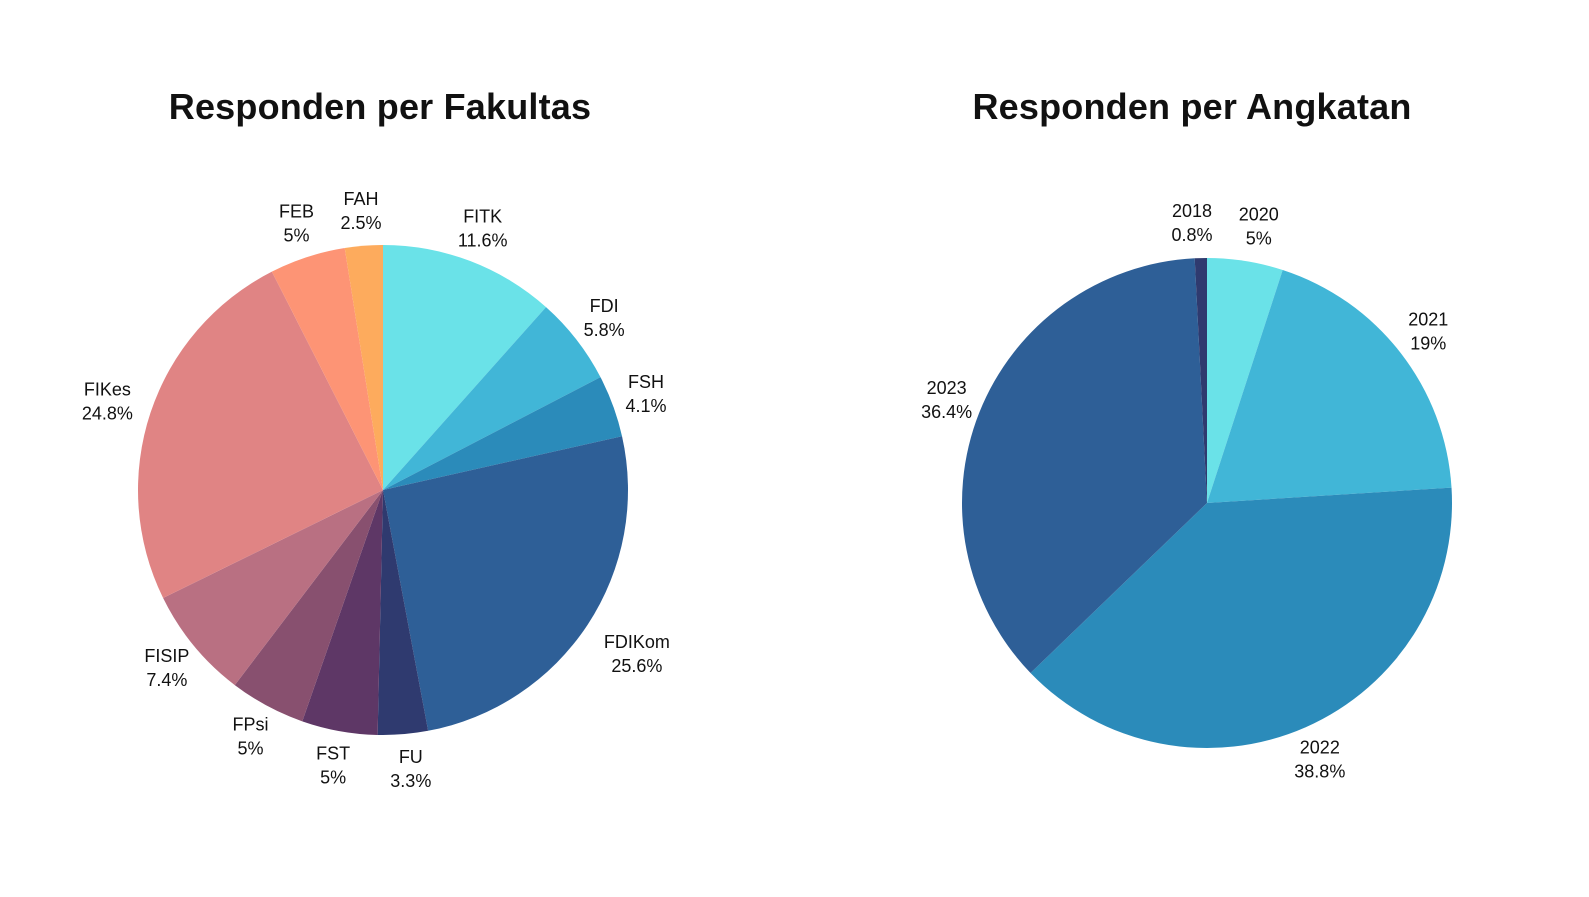 This screenshot has width=1589, height=897. I want to click on pie-slice-fsh, so click(503, 433).